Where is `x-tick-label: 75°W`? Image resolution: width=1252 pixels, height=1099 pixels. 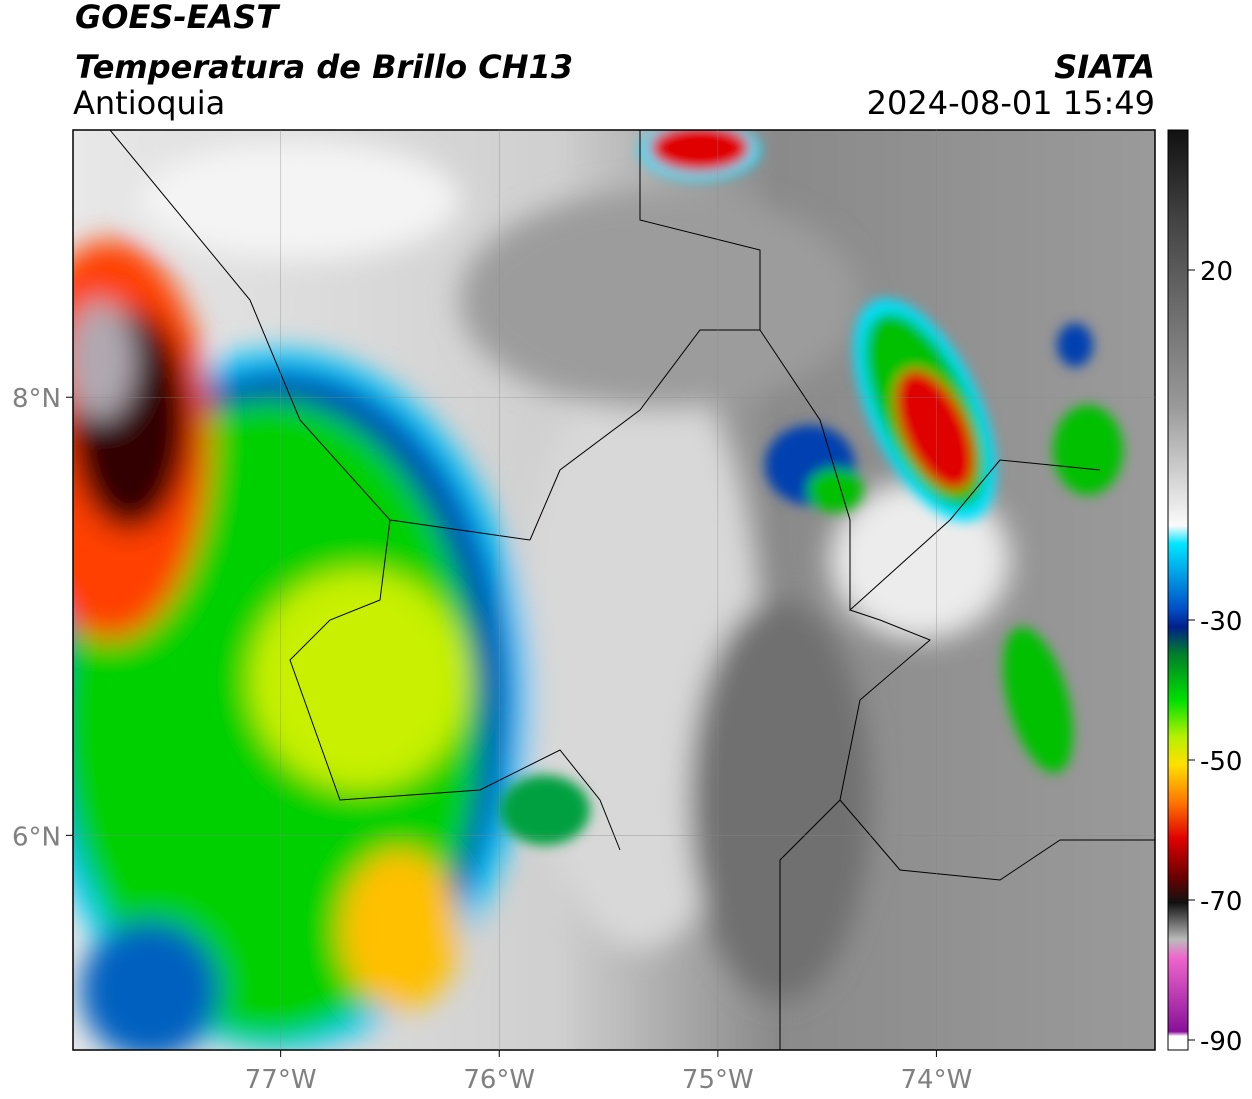 x-tick-label: 75°W is located at coordinates (718, 1080).